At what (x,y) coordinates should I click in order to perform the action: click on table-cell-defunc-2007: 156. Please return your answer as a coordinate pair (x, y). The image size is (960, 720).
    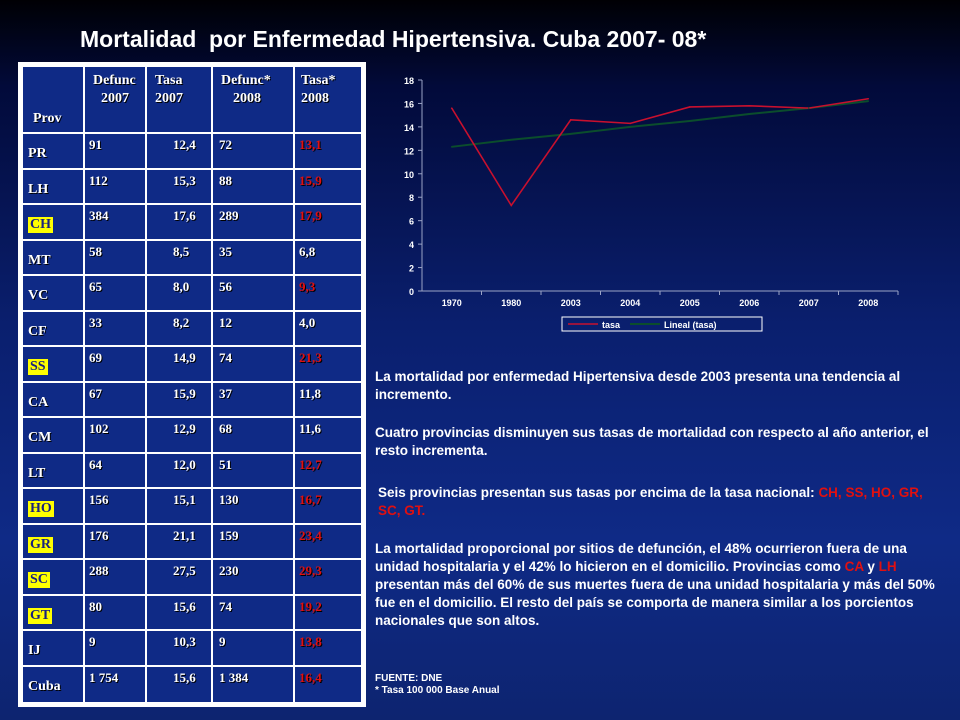
    Looking at the image, I should click on (99, 499).